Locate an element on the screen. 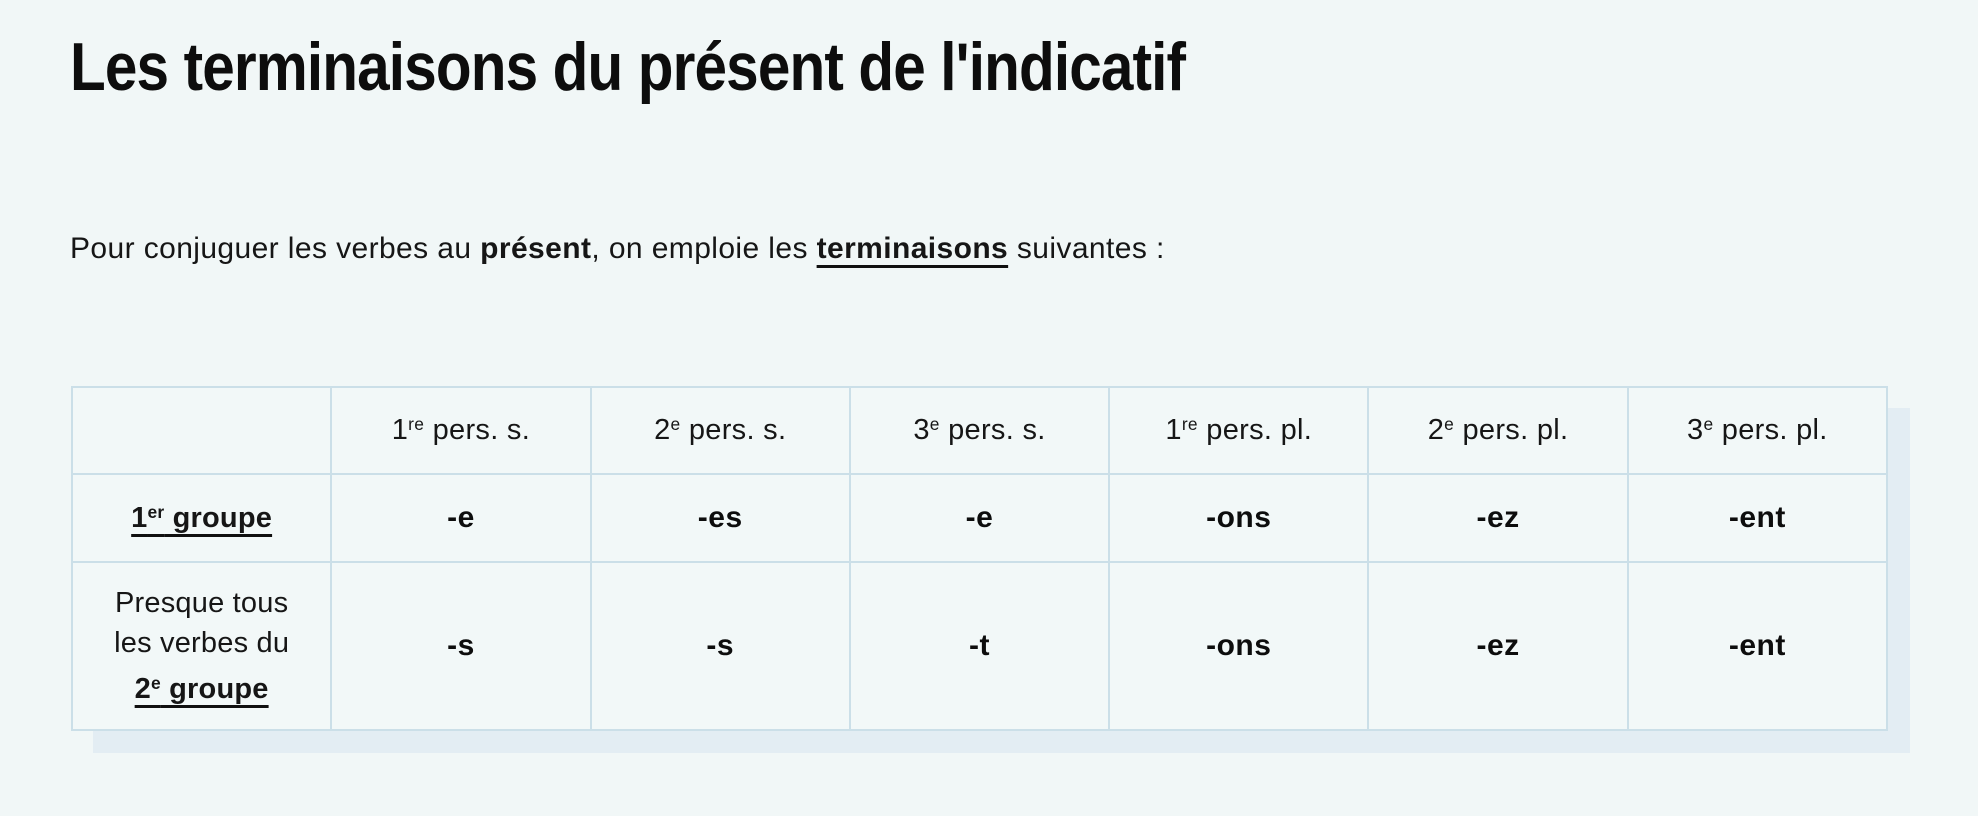  row-label-groupe-1: 1er groupe is located at coordinates (201, 518).